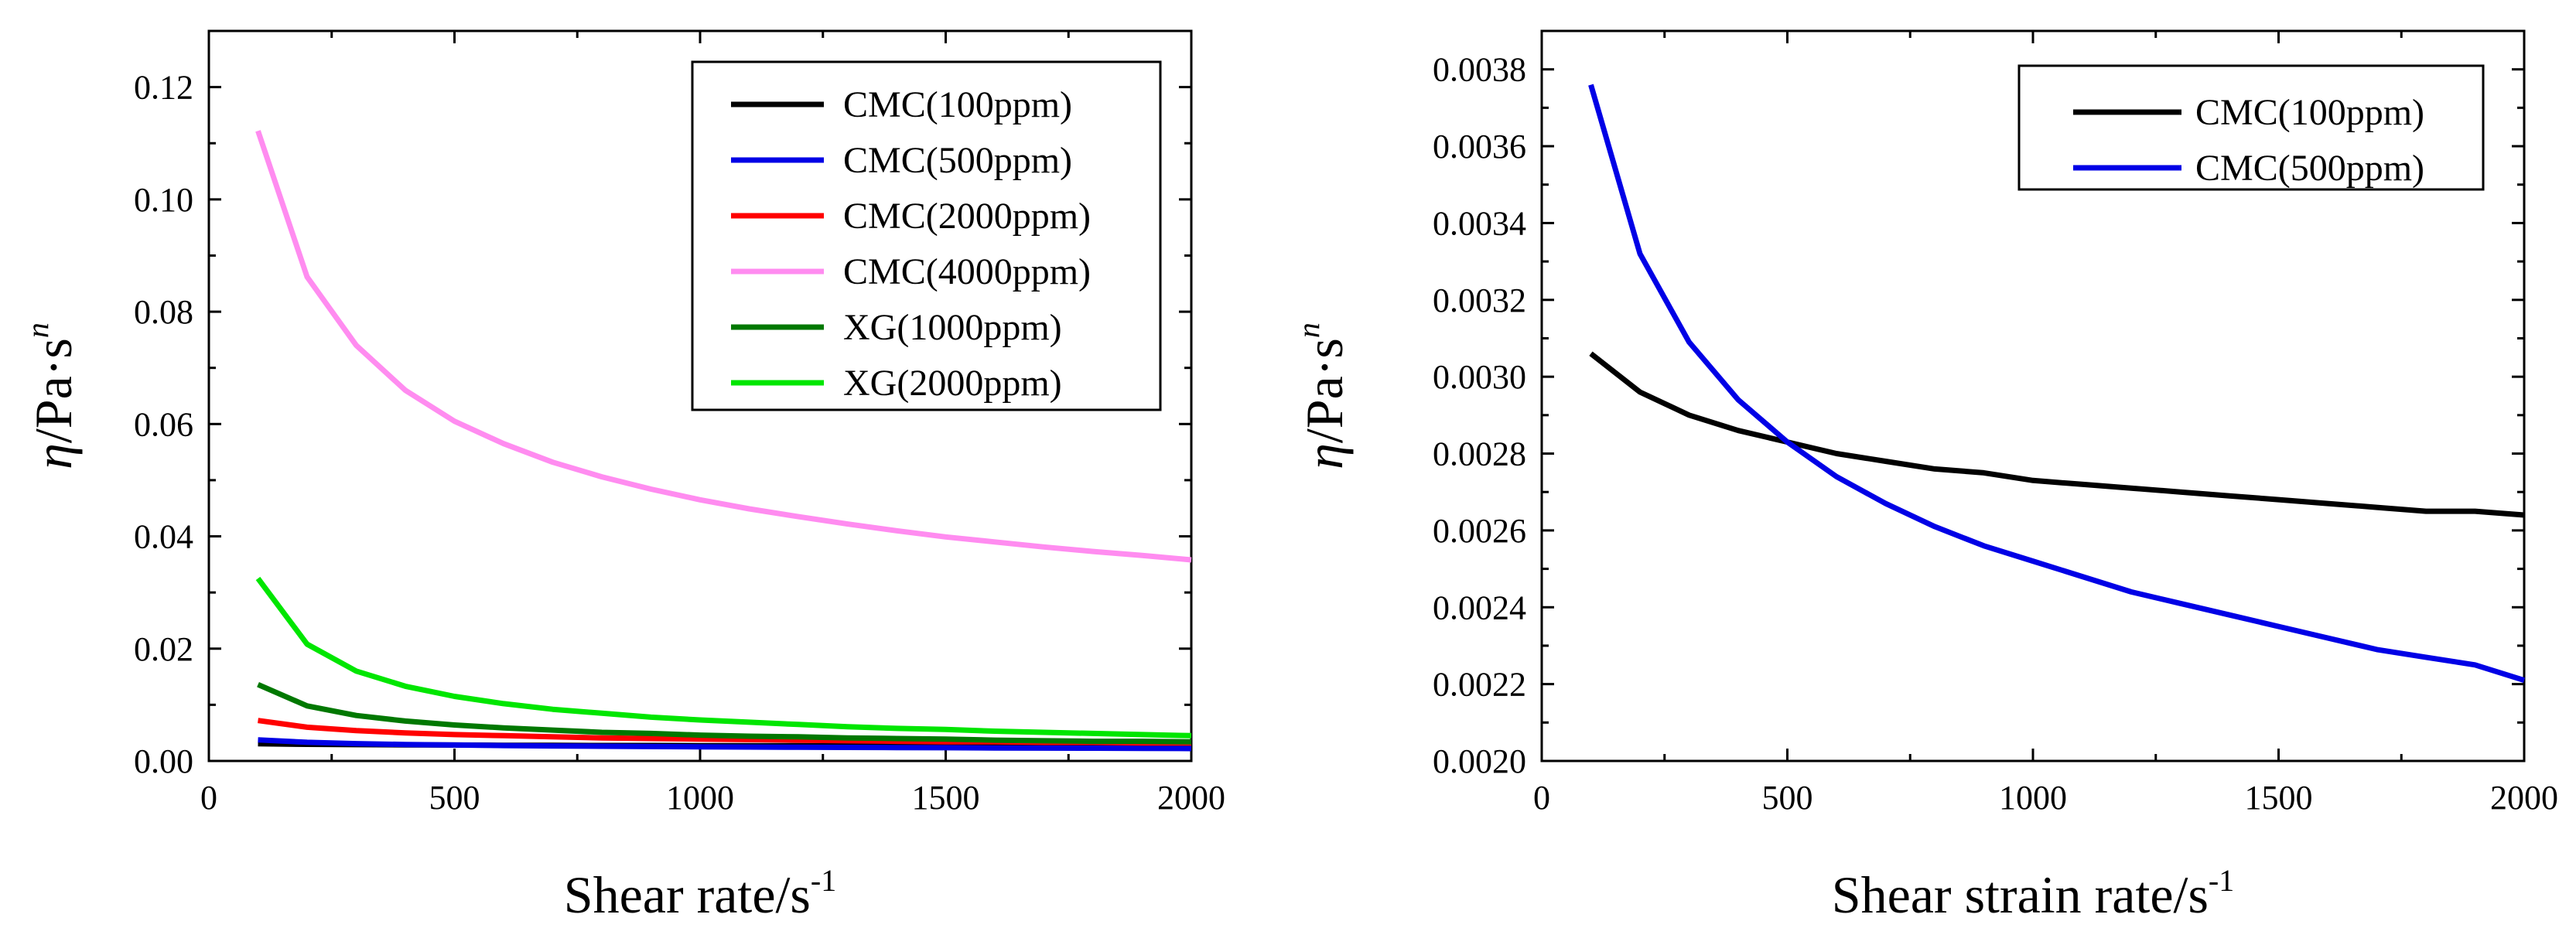 The width and height of the screenshot is (2576, 945). I want to click on chart-left-xlabel: Shear rate/s, so click(687, 895).